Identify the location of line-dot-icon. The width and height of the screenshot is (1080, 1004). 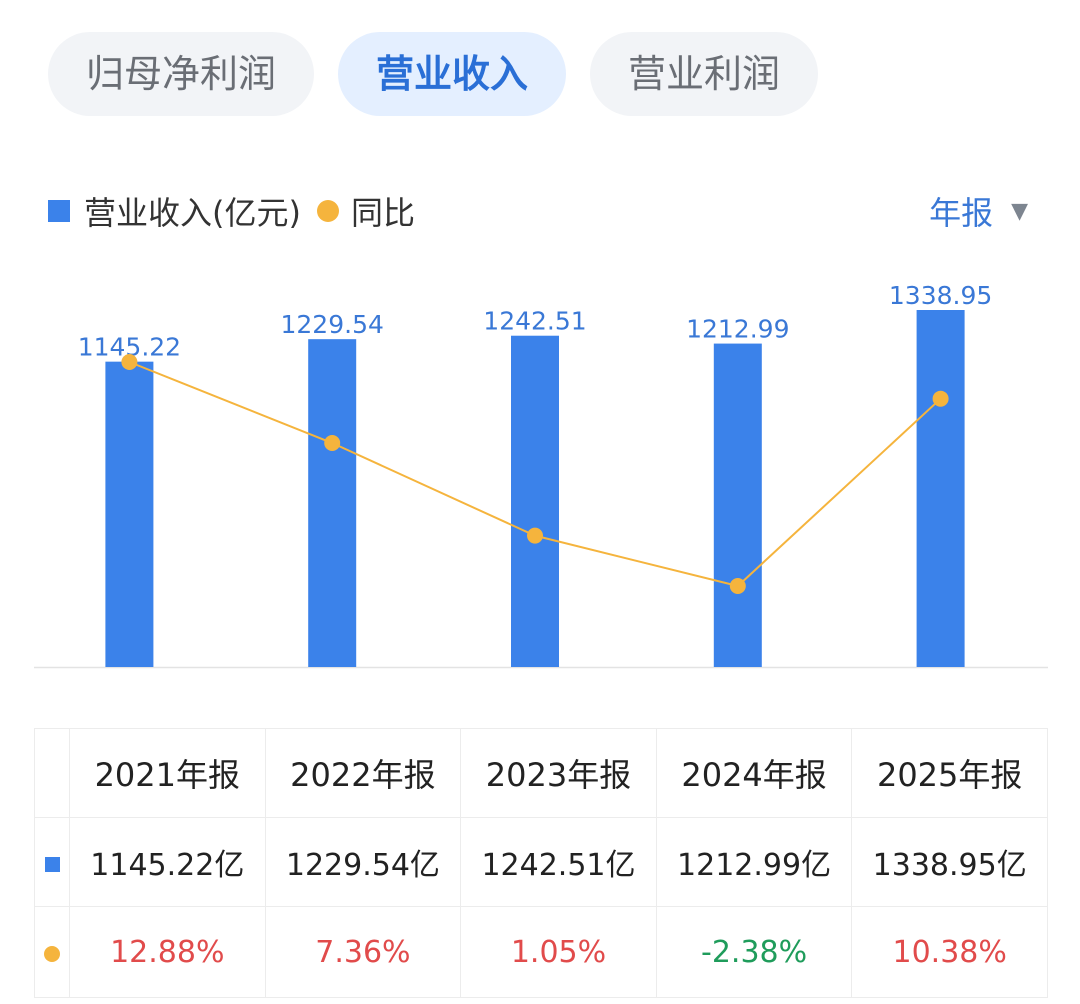
(52, 953).